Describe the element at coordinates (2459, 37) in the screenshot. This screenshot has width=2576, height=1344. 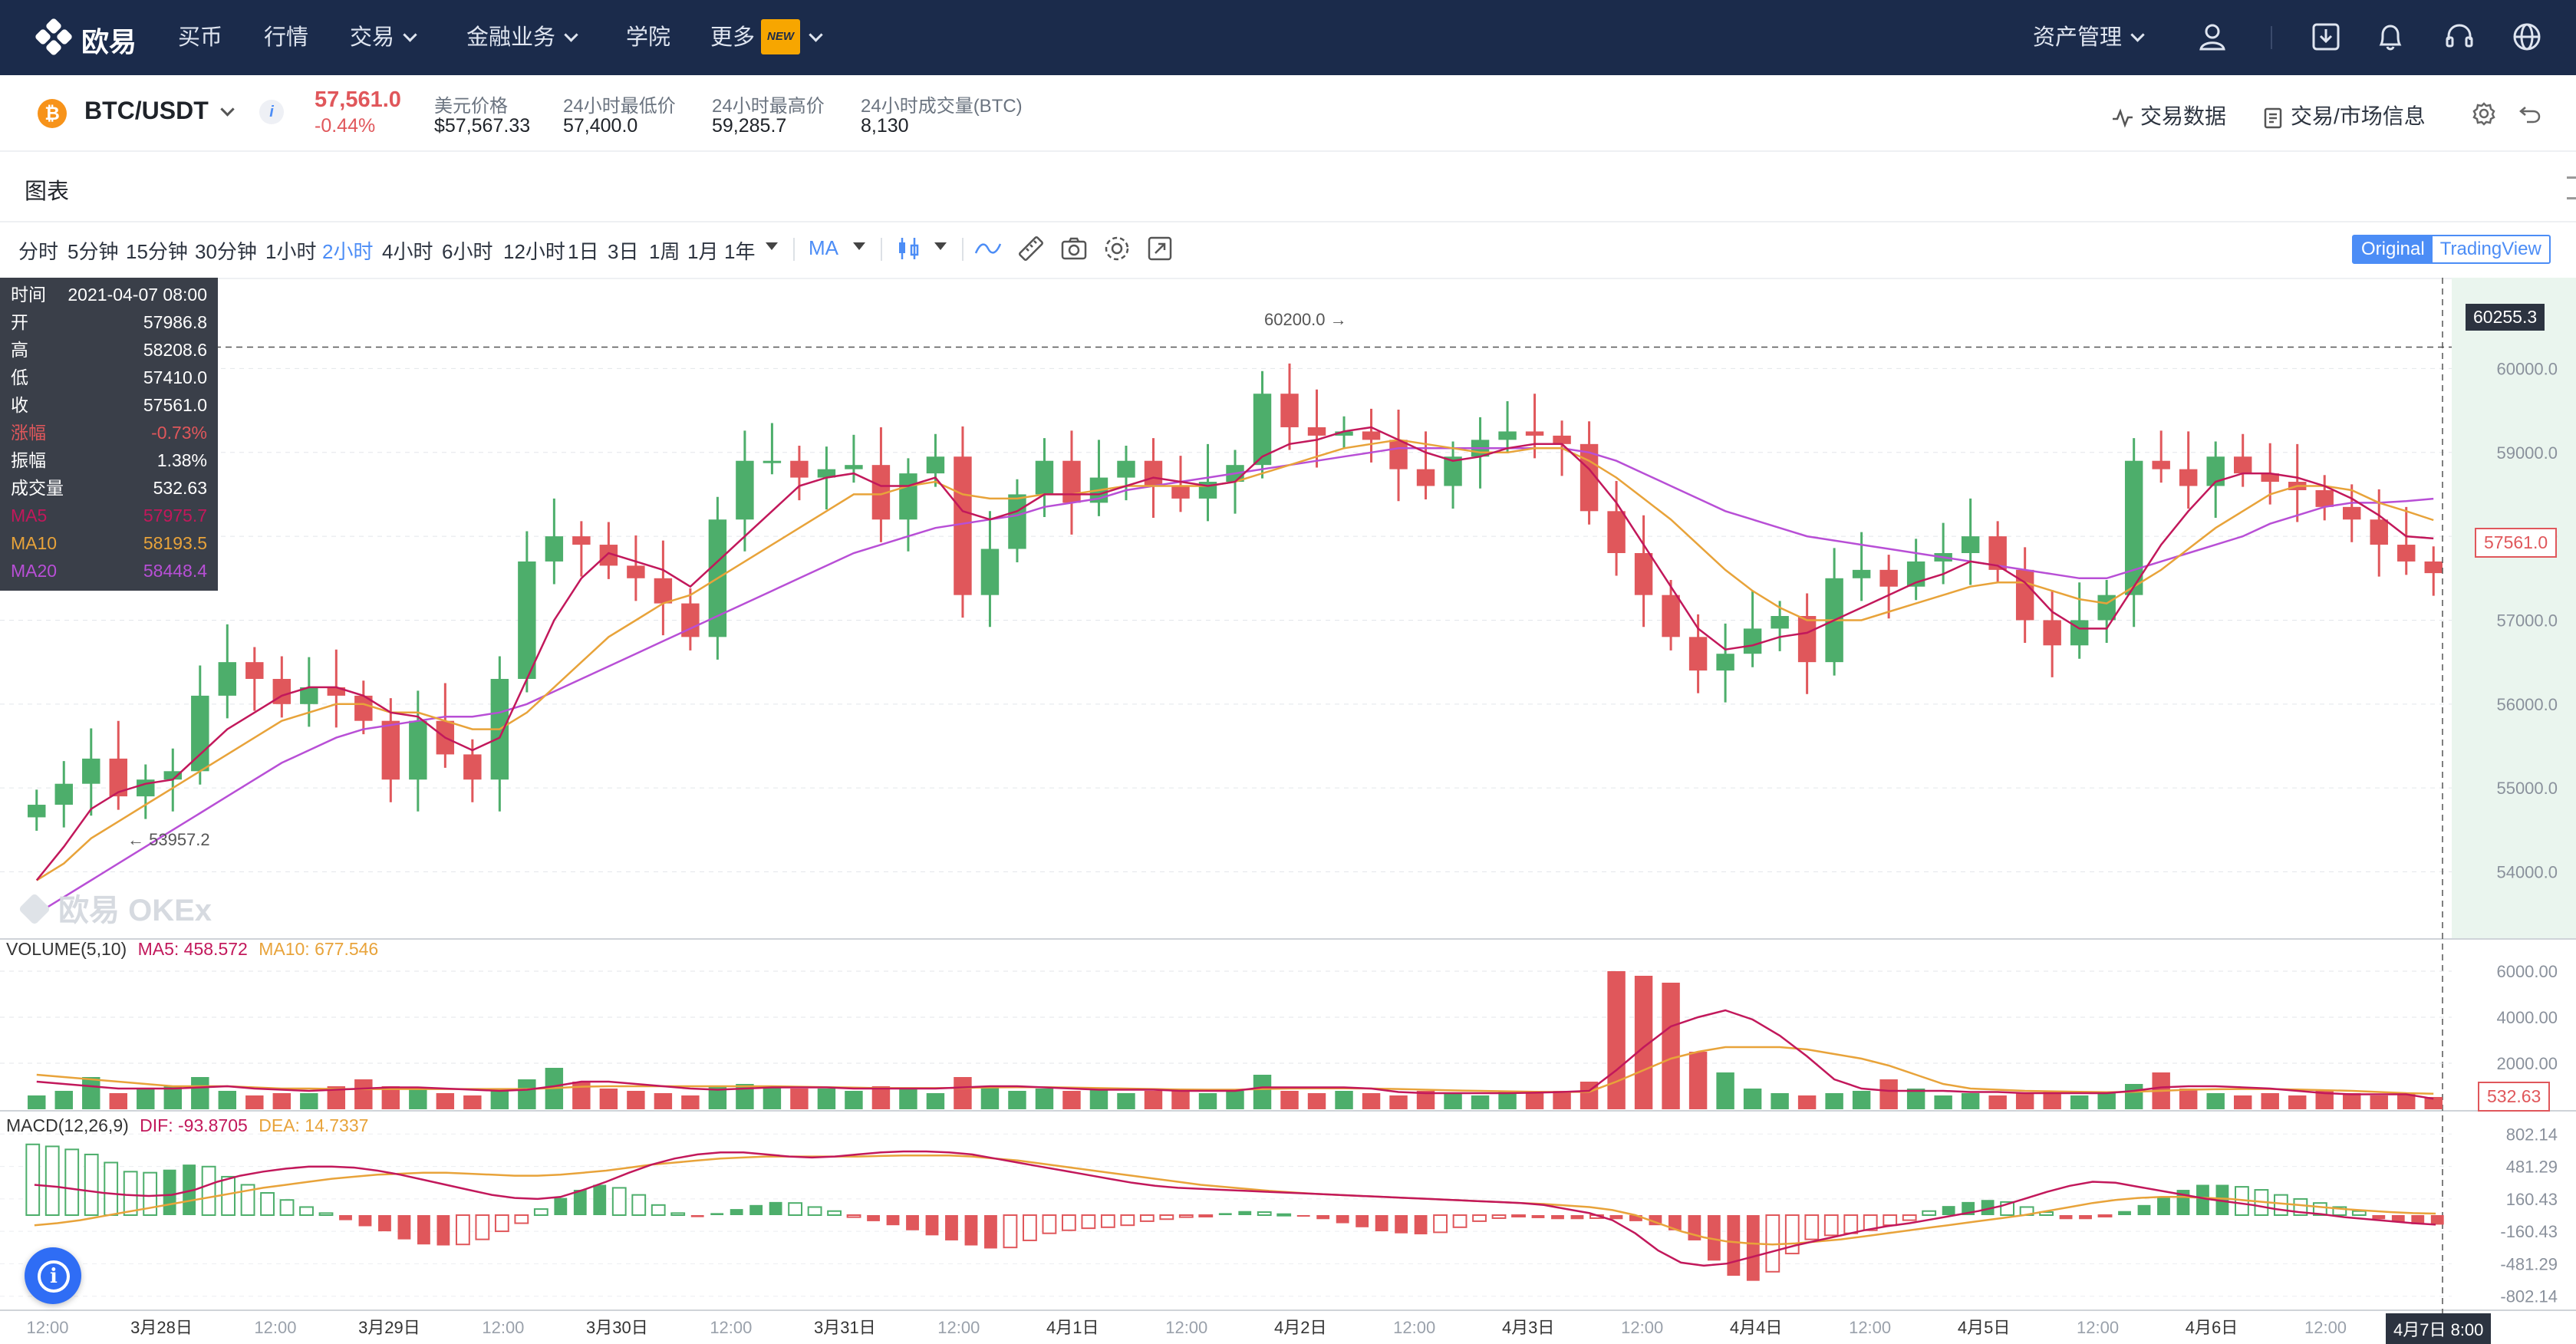
I see `headset-icon` at that location.